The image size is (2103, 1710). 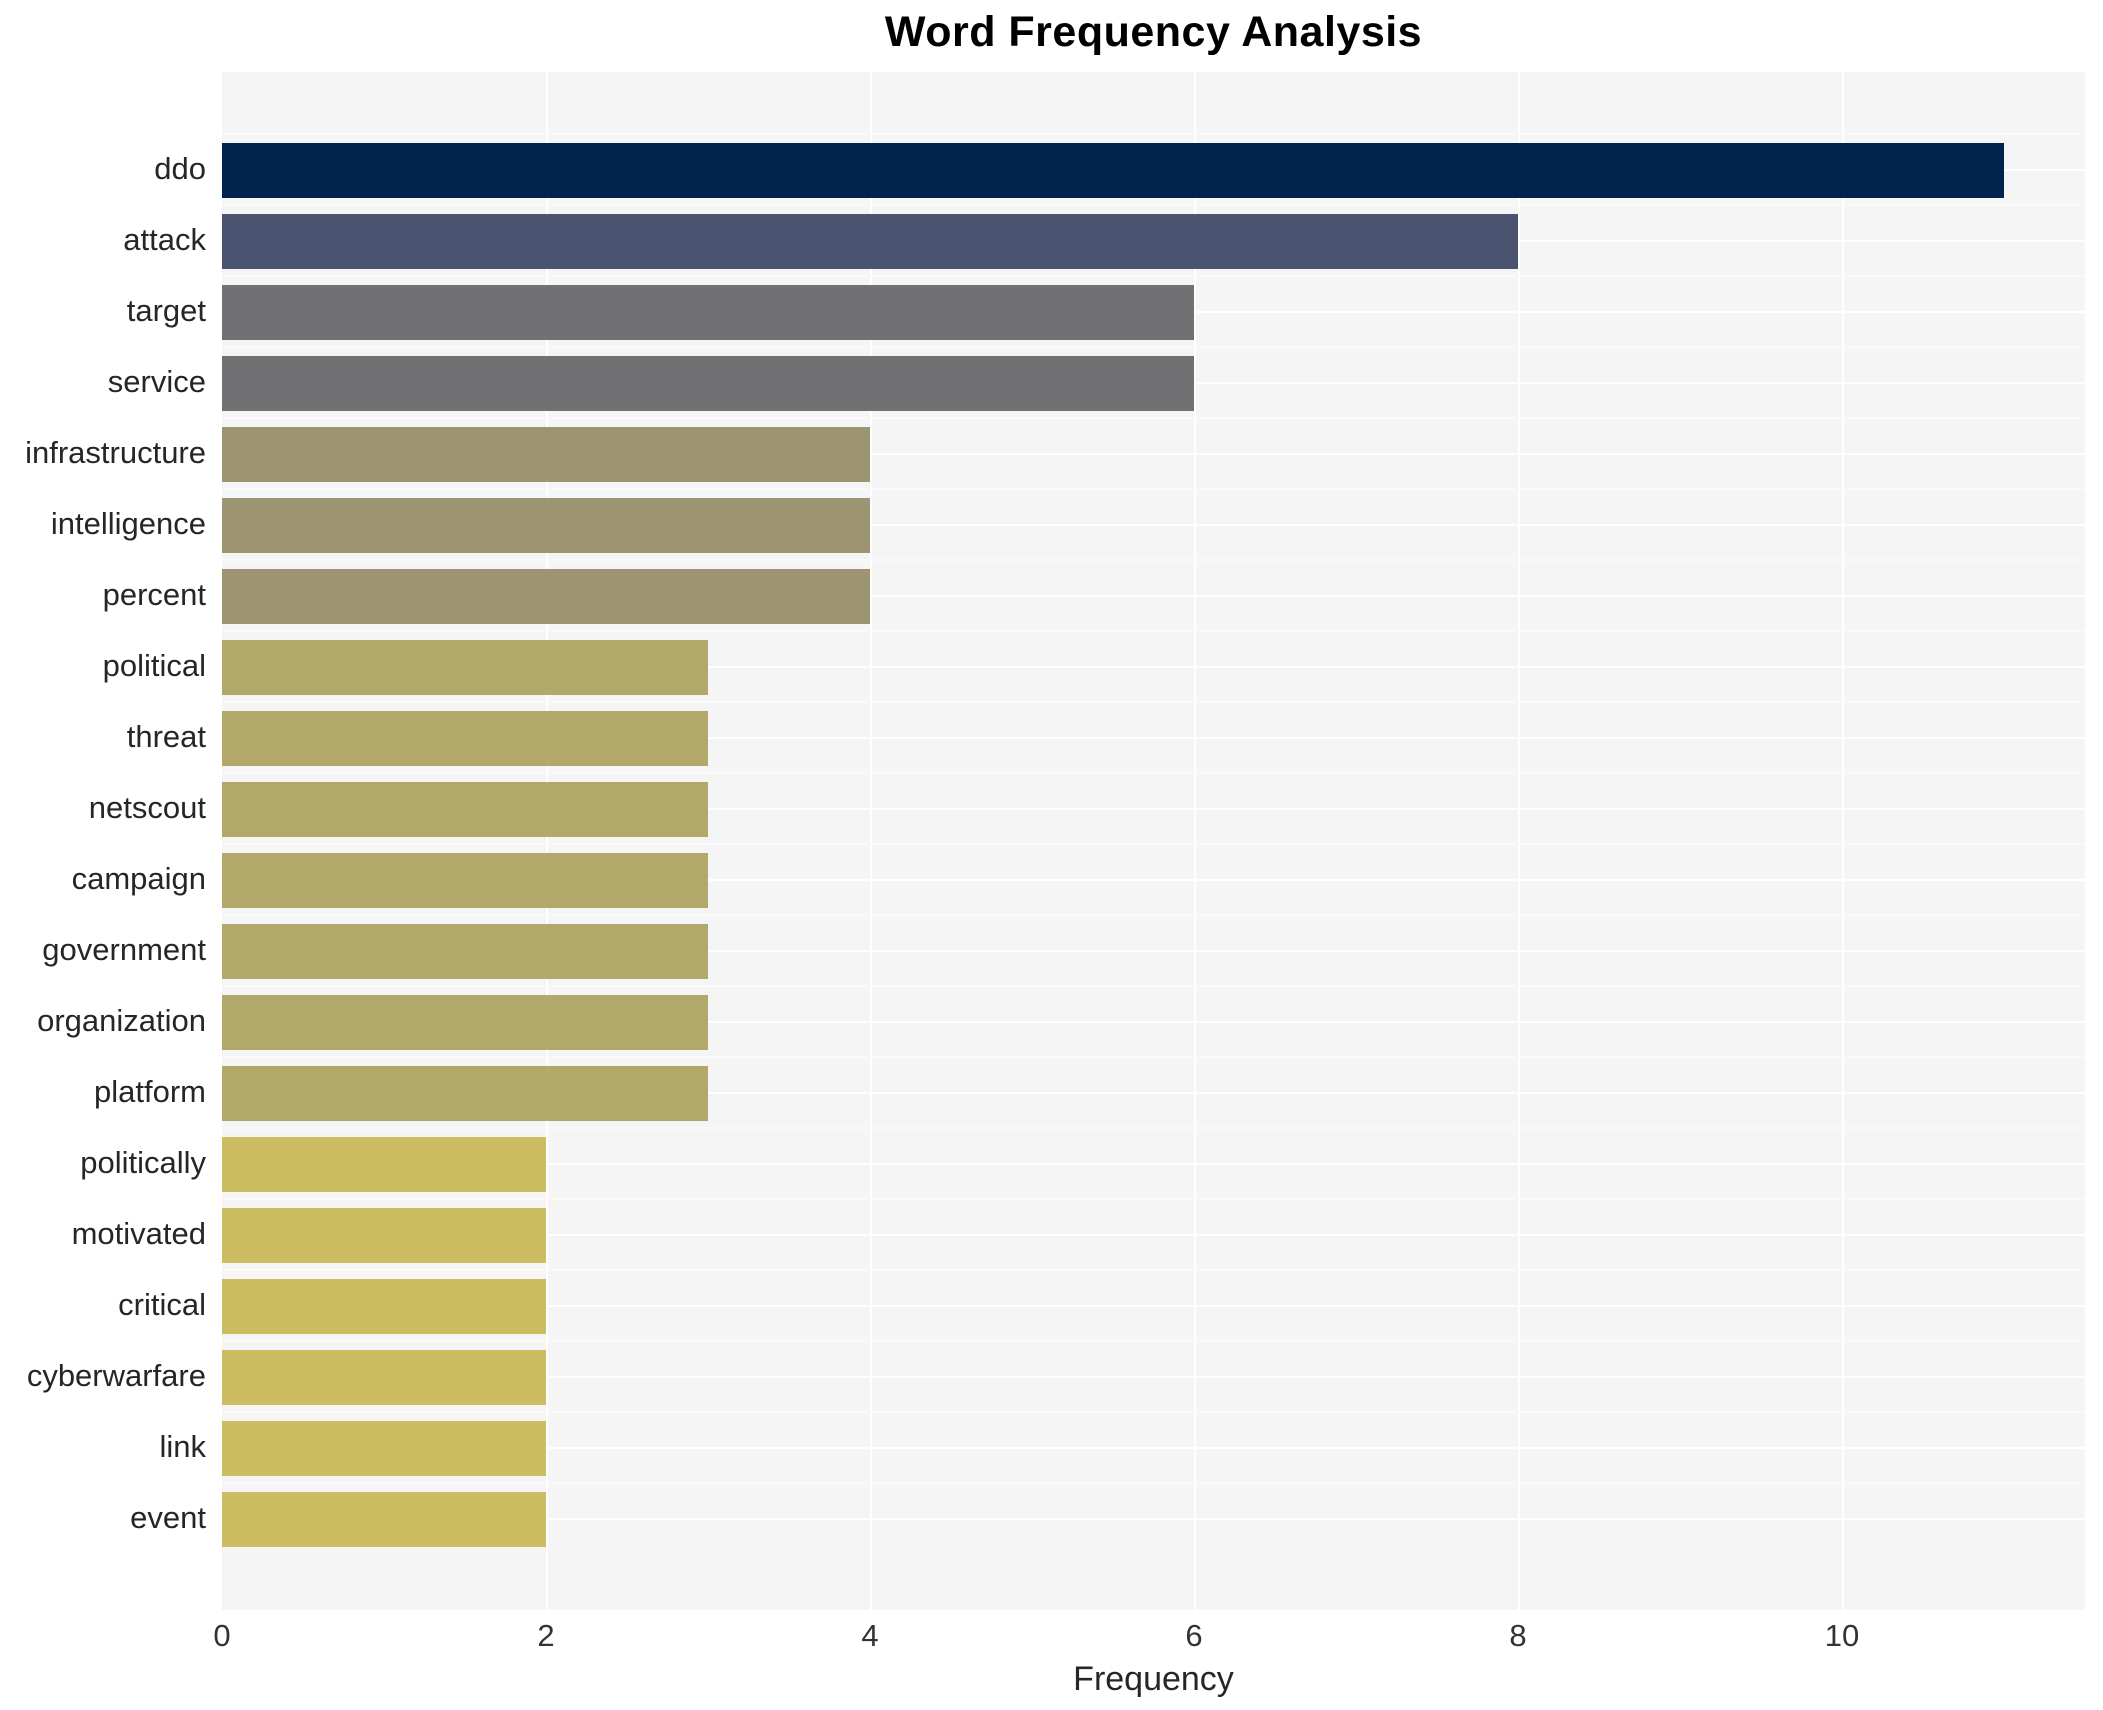 I want to click on category-label: netscout, so click(x=147, y=807).